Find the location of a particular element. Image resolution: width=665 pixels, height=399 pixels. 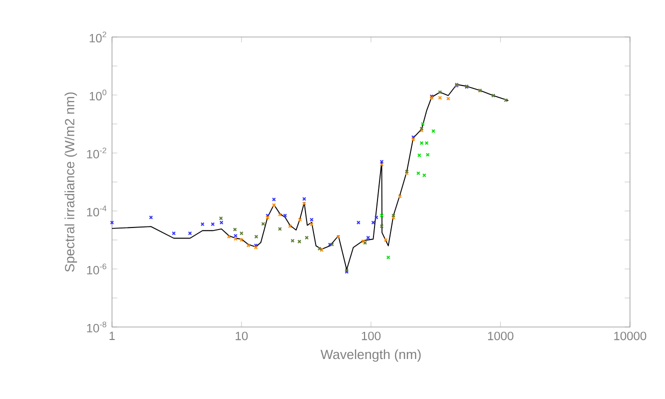

y-tick-label: 10$^{-2}$ is located at coordinates (96, 153).